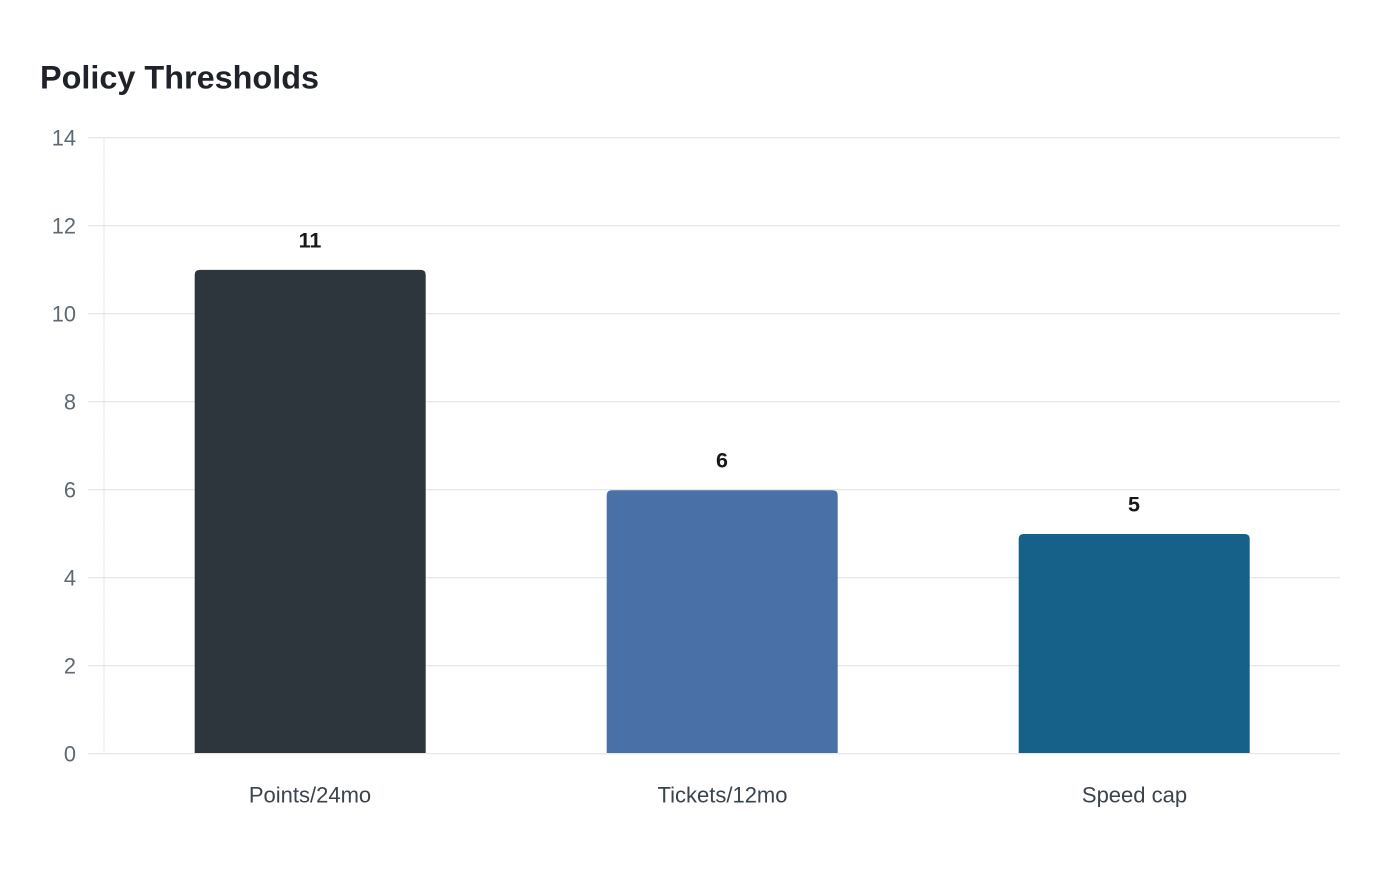  Describe the element at coordinates (722, 795) in the screenshot. I see `svg-text: Tickets/12mo` at that location.